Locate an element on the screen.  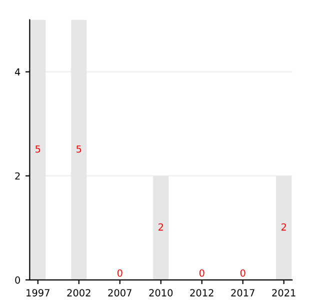
y-tick-label: 4 is located at coordinates (17, 72).